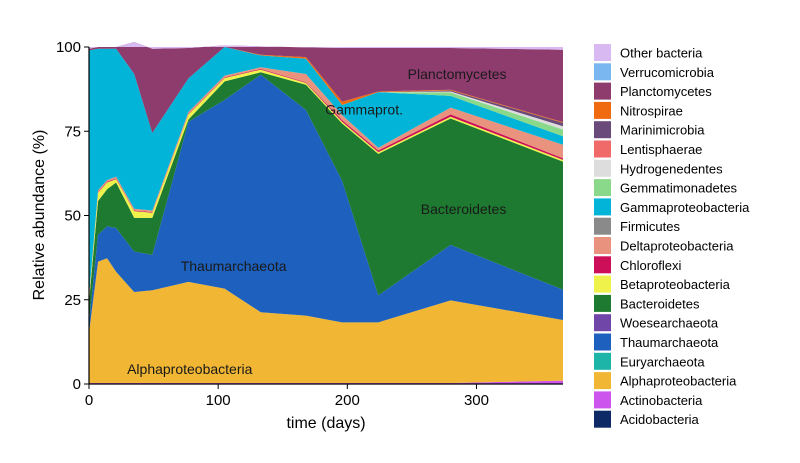  I want to click on y-tick-label: 25, so click(72, 300).